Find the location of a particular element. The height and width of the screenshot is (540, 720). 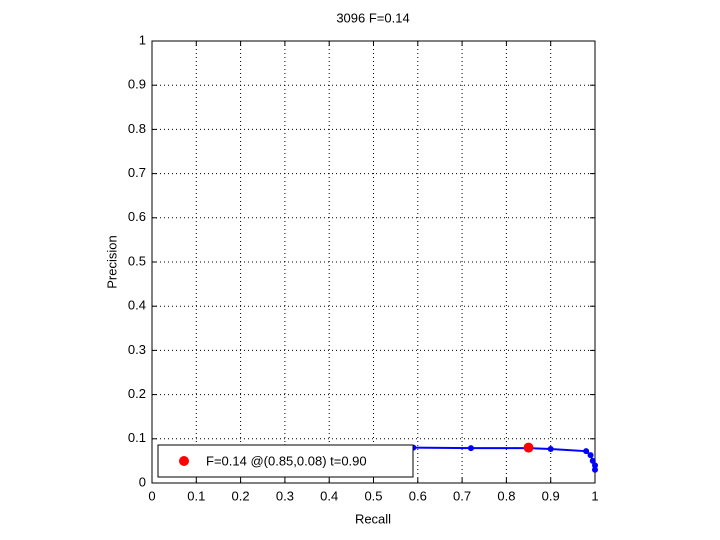

x-tick-label: 0 is located at coordinates (151, 495).